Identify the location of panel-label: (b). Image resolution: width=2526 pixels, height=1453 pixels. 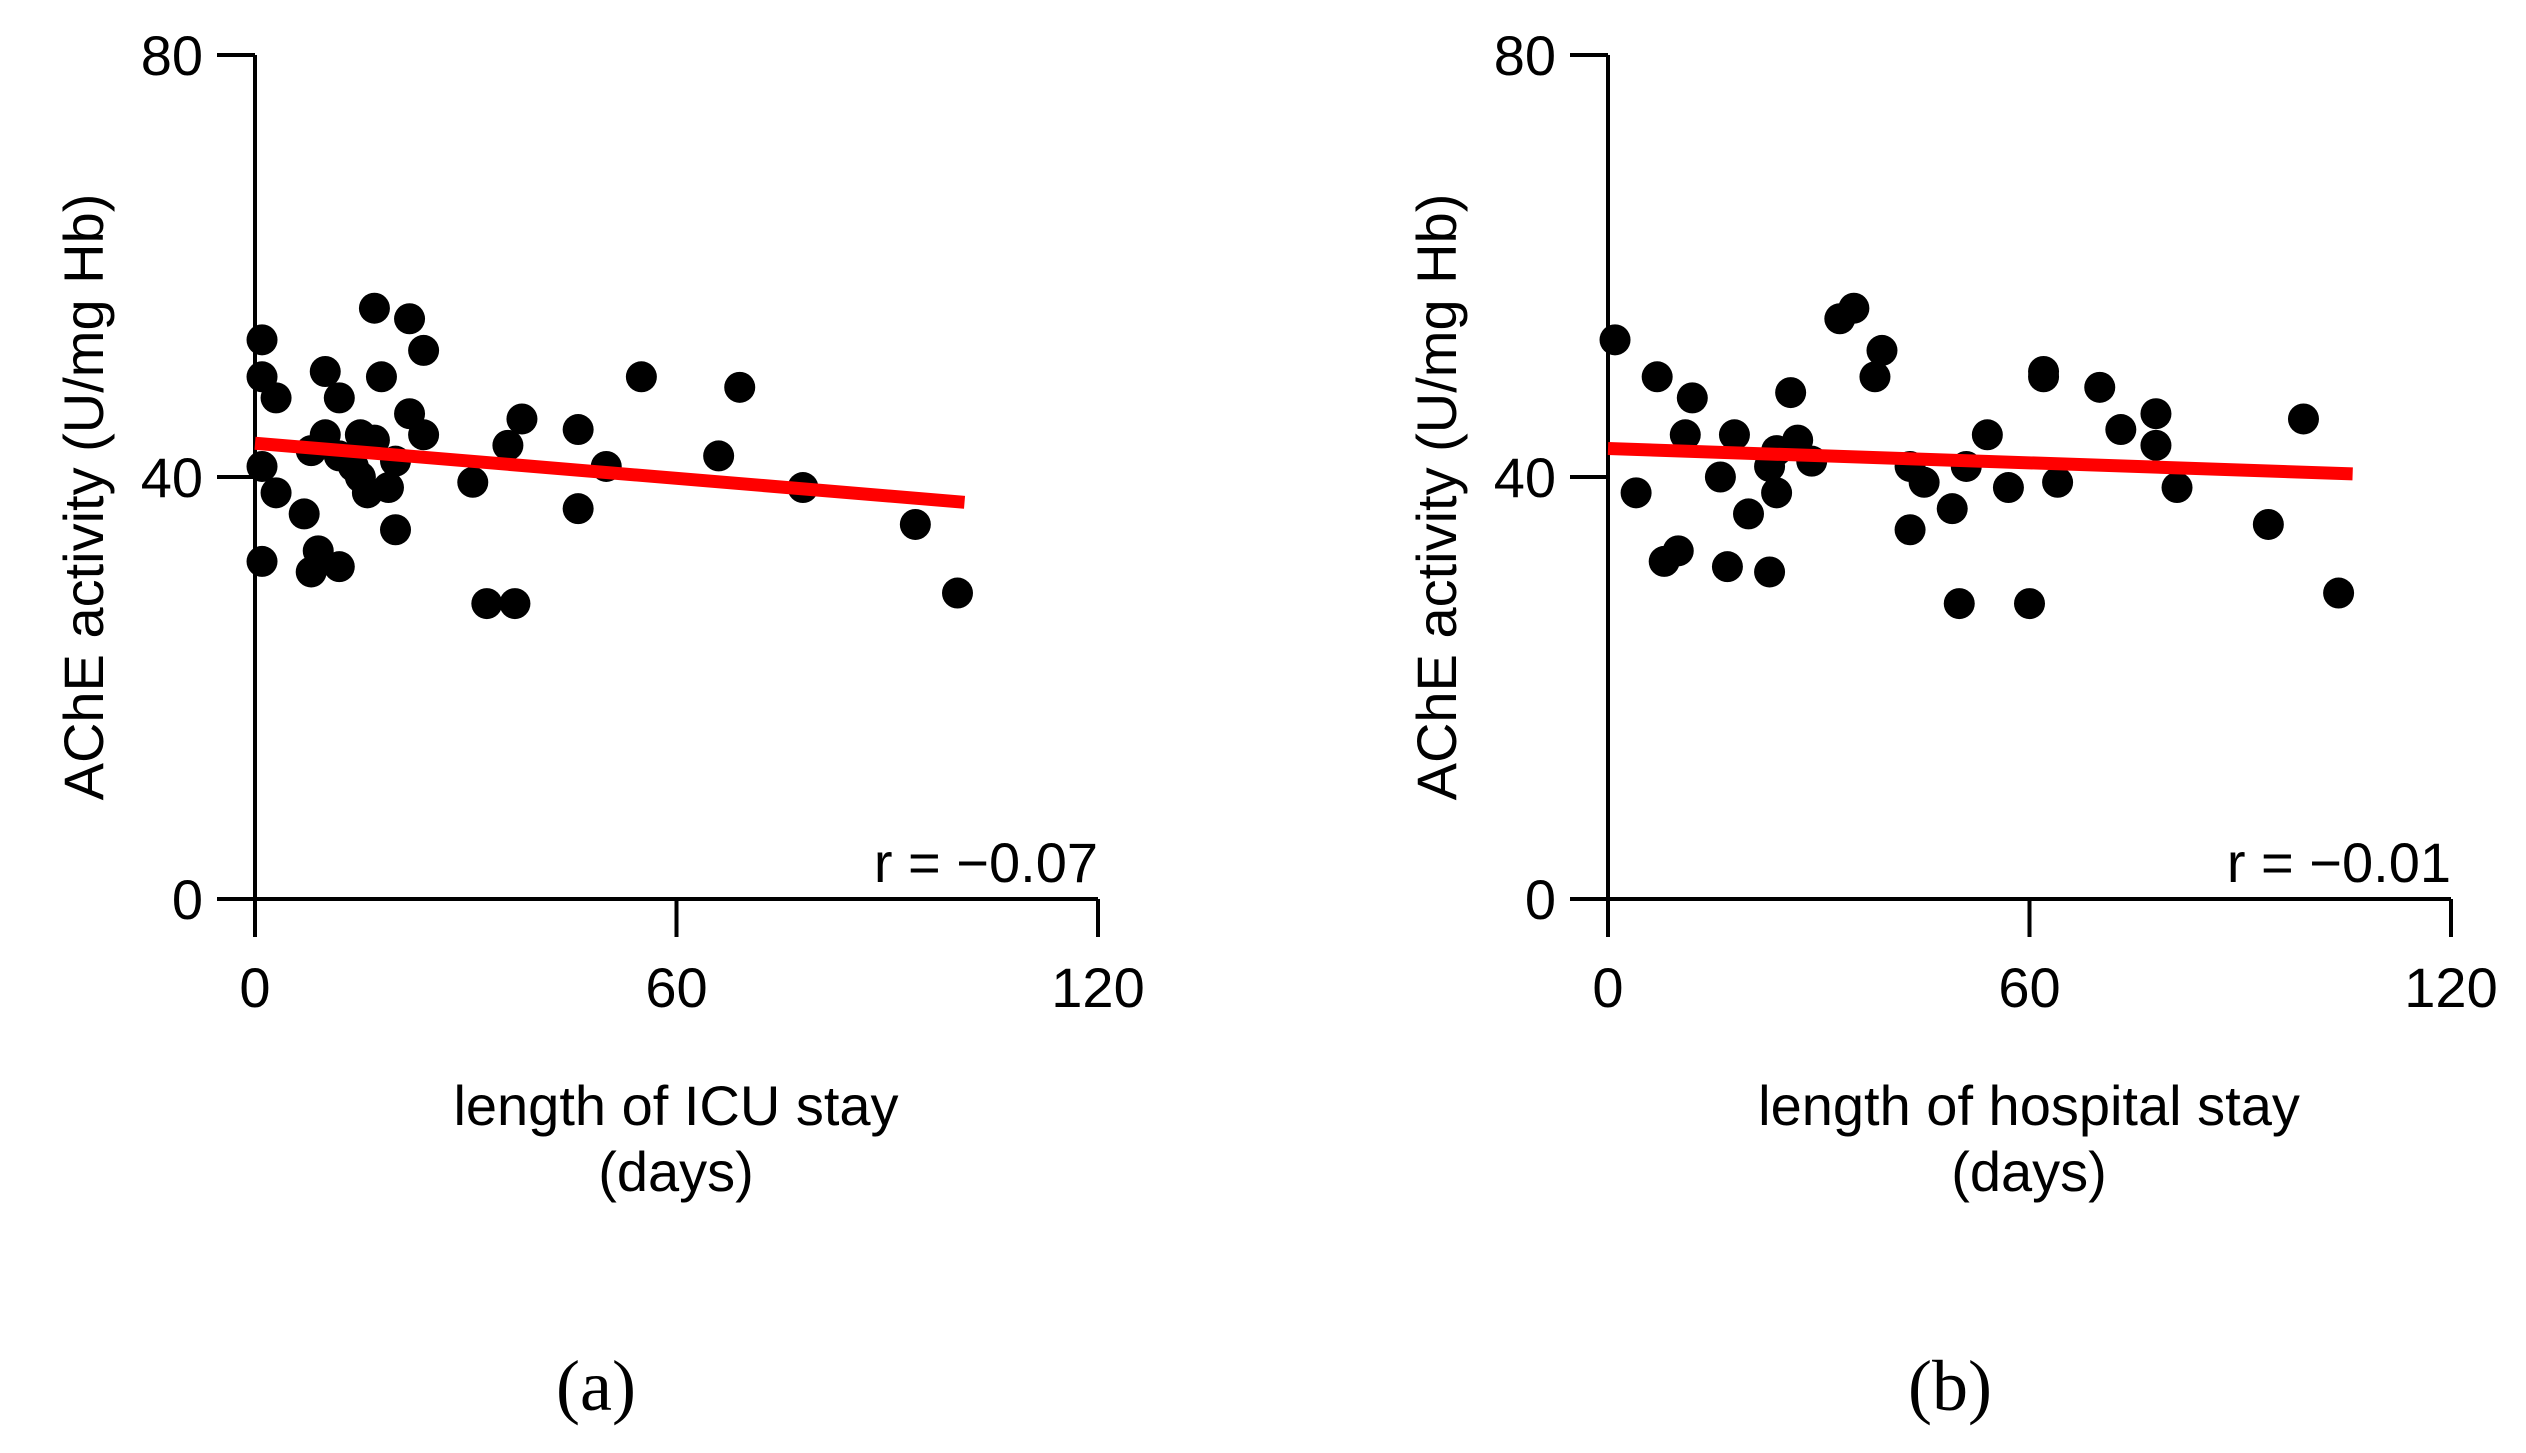
(1950, 1386).